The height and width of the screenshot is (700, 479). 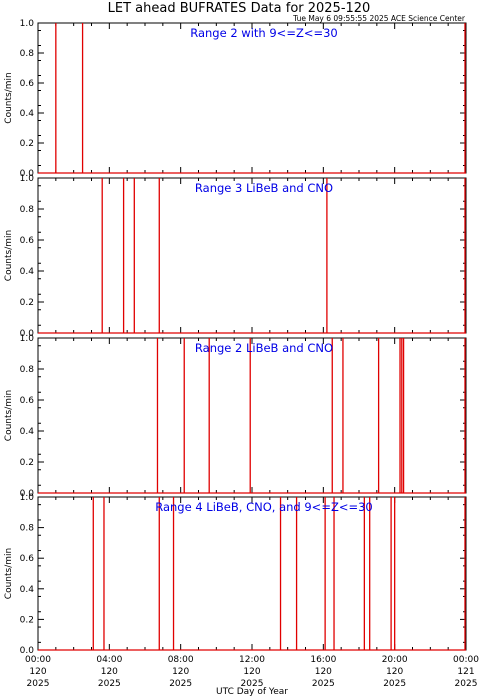 I want to click on x-tick-label: 08:00, so click(x=181, y=660).